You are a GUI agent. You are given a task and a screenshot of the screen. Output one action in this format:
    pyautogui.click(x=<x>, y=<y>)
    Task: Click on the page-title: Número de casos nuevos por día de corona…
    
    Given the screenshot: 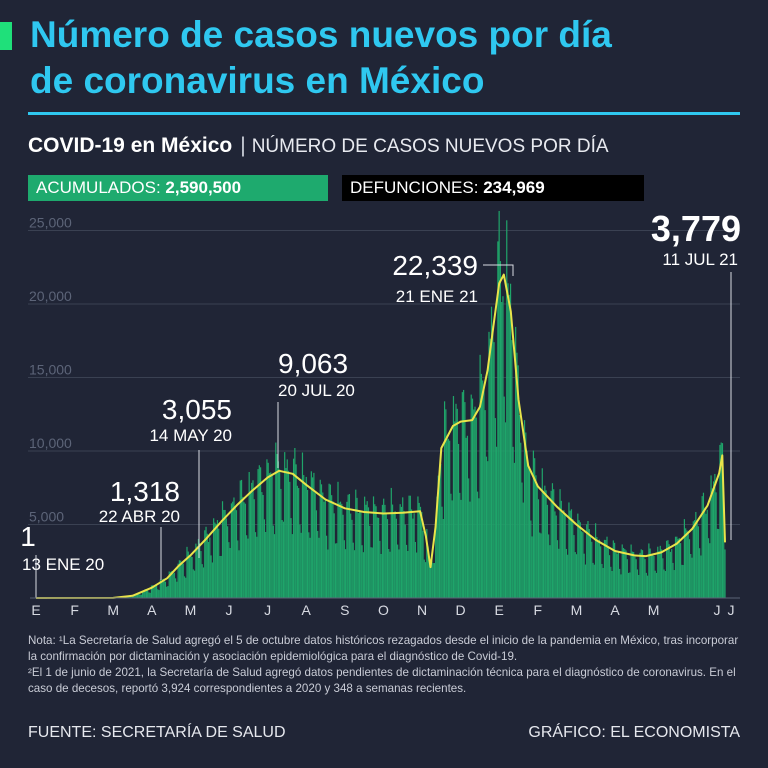 What is the action you would take?
    pyautogui.click(x=390, y=58)
    